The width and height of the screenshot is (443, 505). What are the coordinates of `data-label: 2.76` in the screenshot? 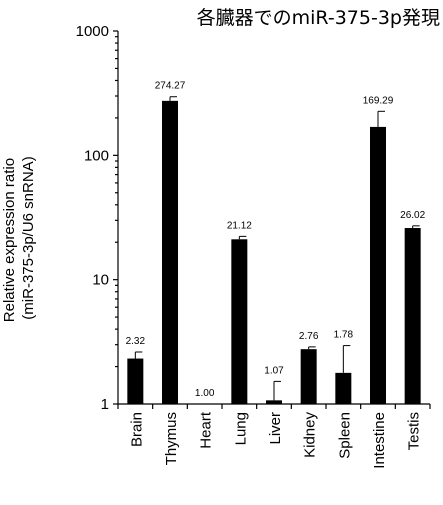 It's located at (309, 336).